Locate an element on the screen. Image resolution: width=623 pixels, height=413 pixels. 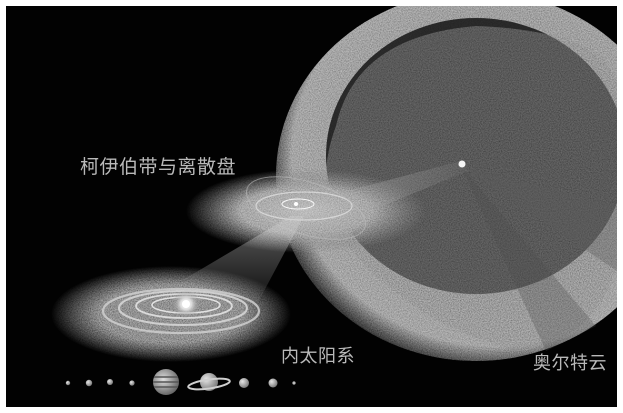
pluto-icon is located at coordinates (294, 383).